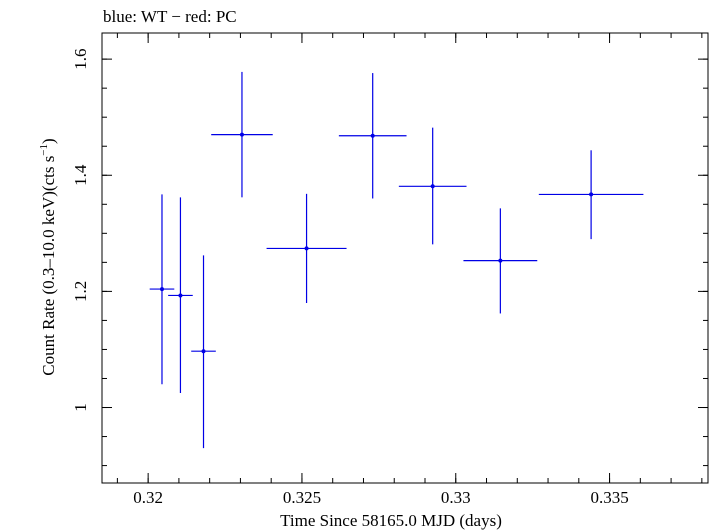 Image resolution: width=709 pixels, height=532 pixels. What do you see at coordinates (80, 407) in the screenshot?
I see `y-tick-label-0: 1` at bounding box center [80, 407].